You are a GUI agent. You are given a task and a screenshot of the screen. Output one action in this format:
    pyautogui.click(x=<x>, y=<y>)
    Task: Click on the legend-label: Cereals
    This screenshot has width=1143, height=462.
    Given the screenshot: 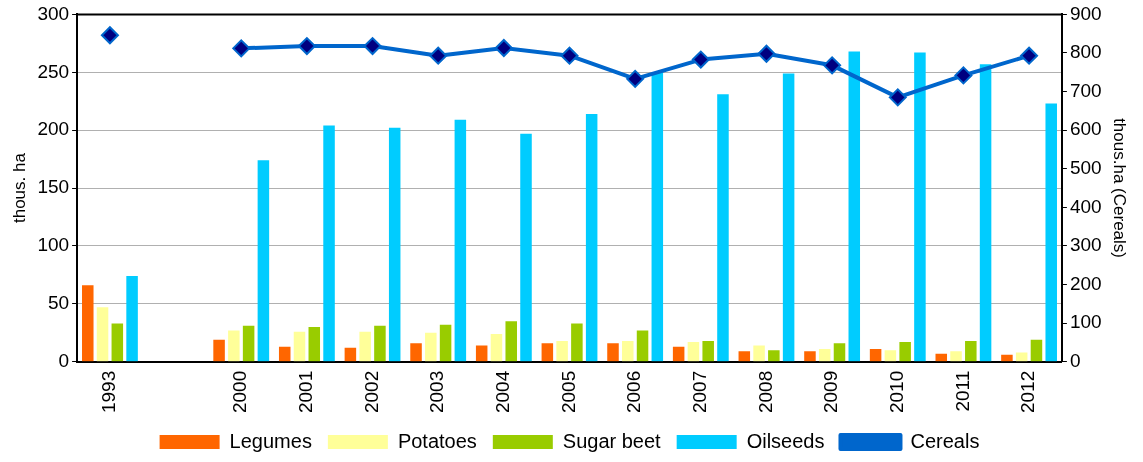 What is the action you would take?
    pyautogui.click(x=945, y=440)
    